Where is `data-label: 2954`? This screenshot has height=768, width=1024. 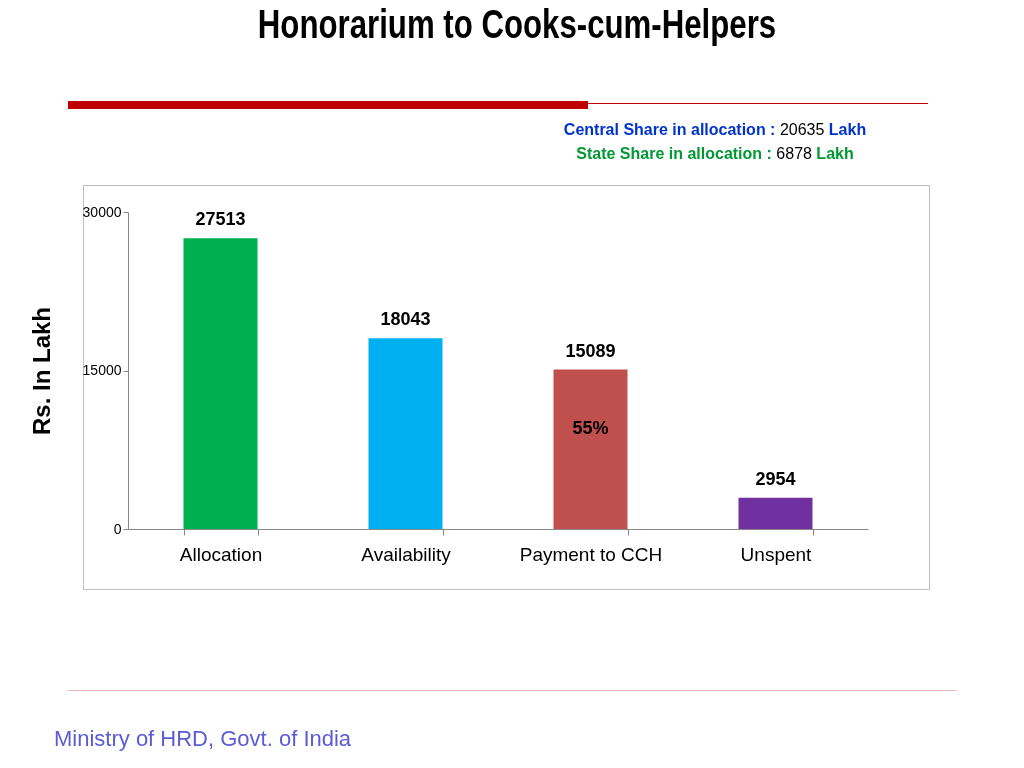 data-label: 2954 is located at coordinates (775, 478).